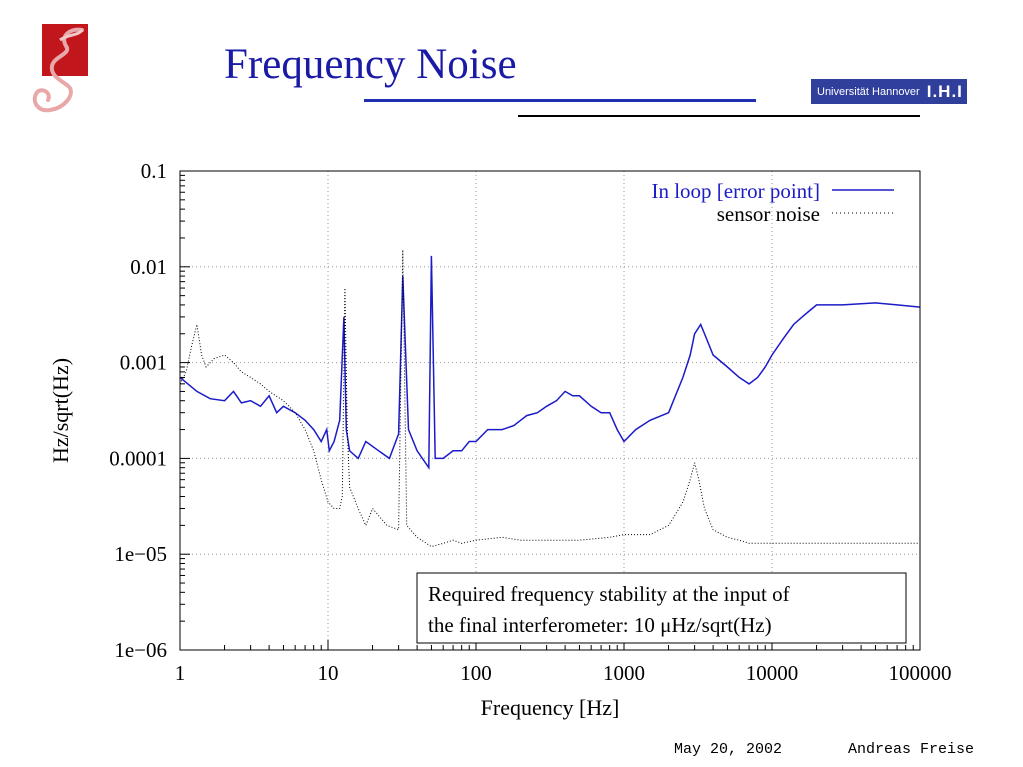 The width and height of the screenshot is (1023, 767). I want to click on x-tick-label: 100, so click(476, 673).